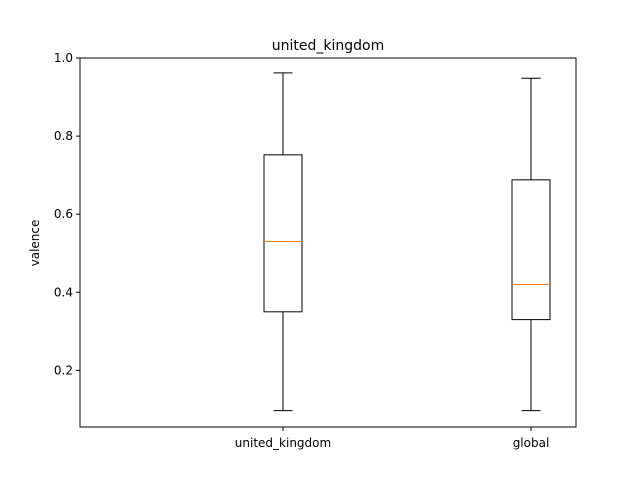  I want to click on chart-title: united_kingdom, so click(328, 46).